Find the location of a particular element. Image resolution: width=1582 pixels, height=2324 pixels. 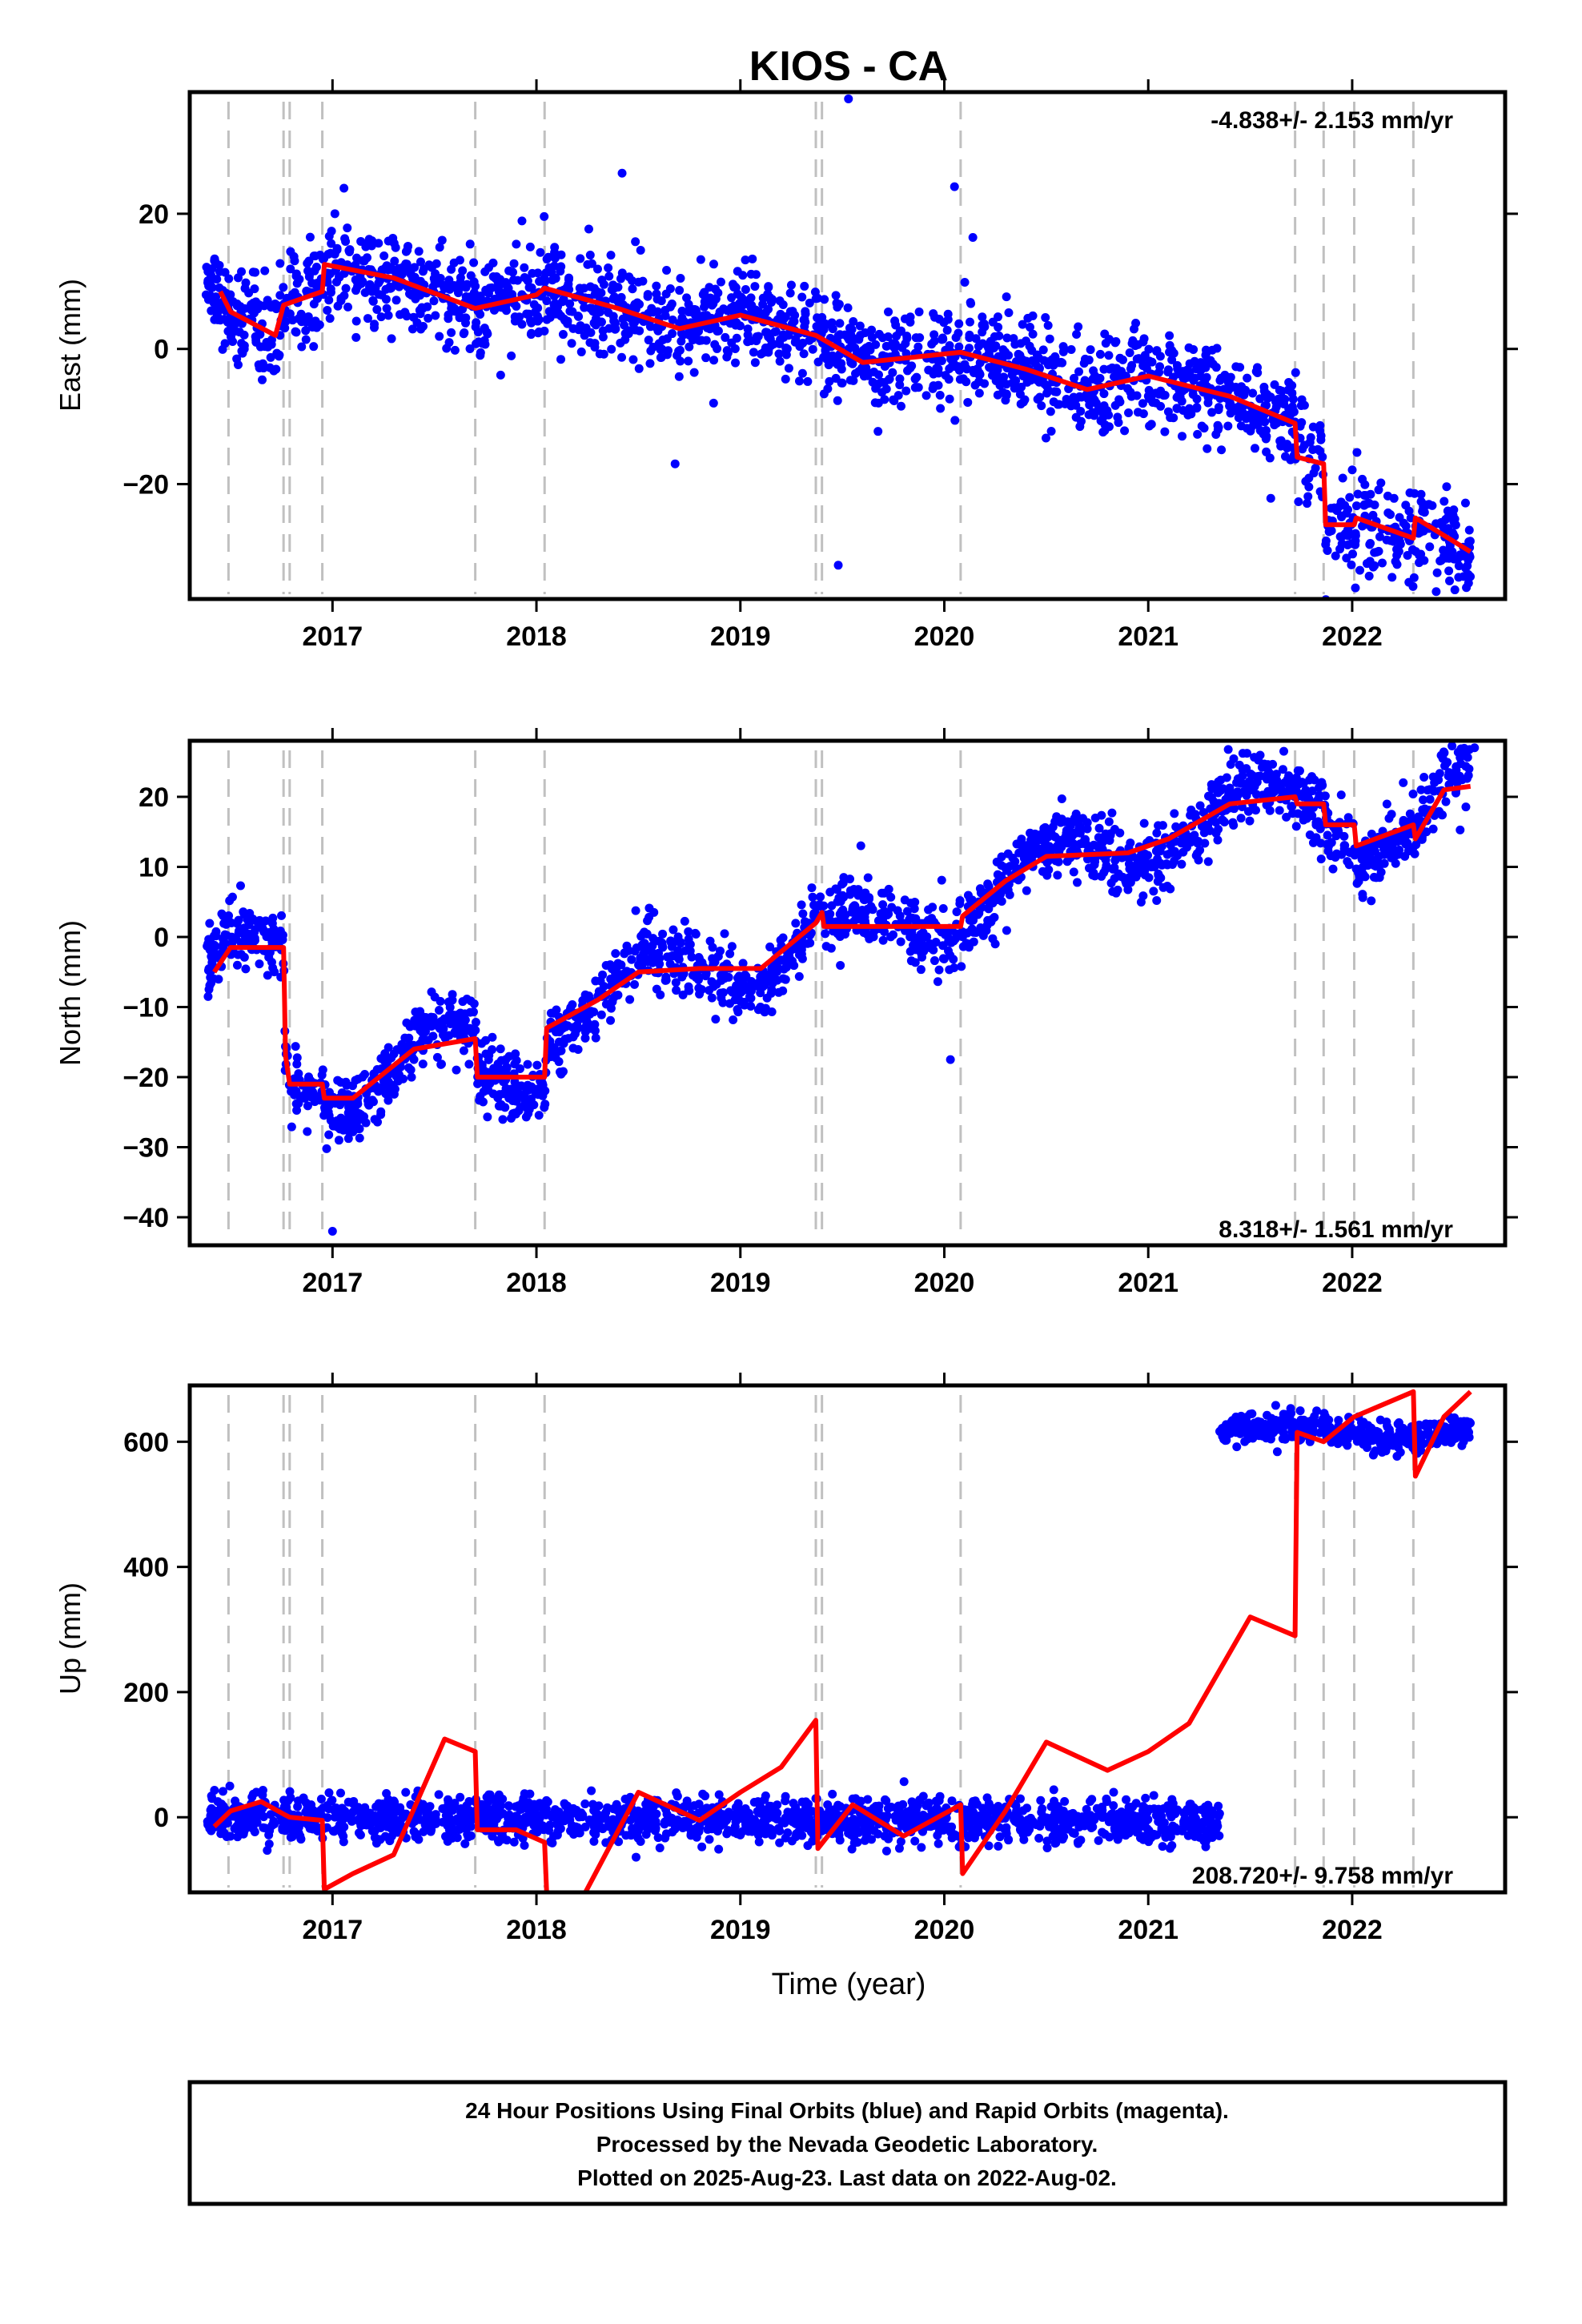

north-x-tick-label: 2019 is located at coordinates (740, 1283).